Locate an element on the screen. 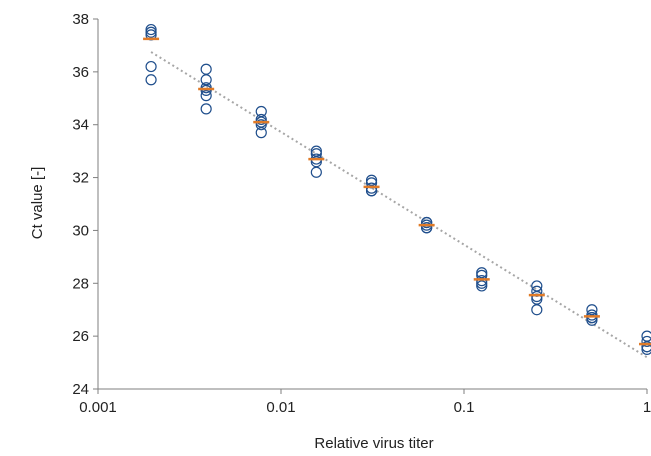  y-tick-label: 28 is located at coordinates (80, 283).